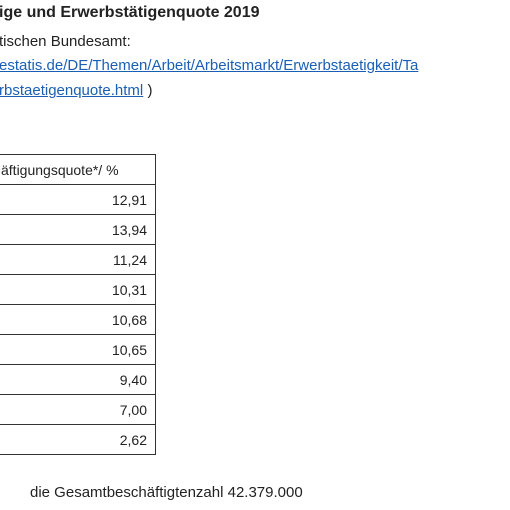  What do you see at coordinates (78, 379) in the screenshot?
I see `table-cell: 9,40` at bounding box center [78, 379].